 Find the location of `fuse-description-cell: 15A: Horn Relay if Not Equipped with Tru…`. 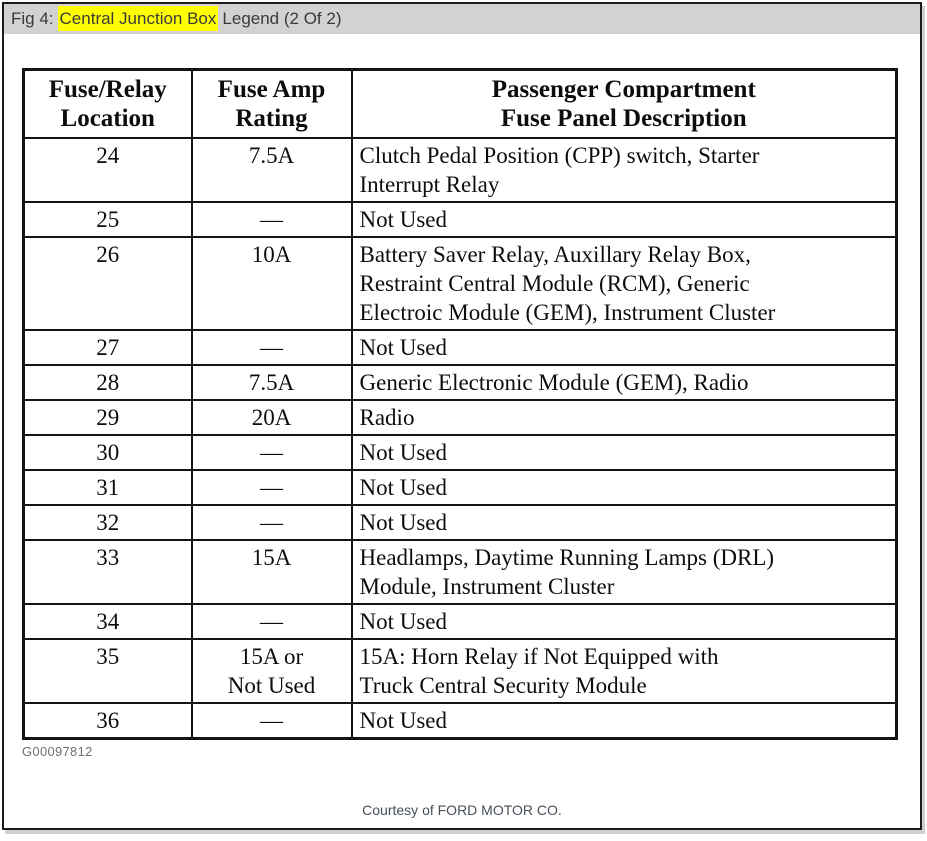

fuse-description-cell: 15A: Horn Relay if Not Equipped with Tru… is located at coordinates (624, 671).